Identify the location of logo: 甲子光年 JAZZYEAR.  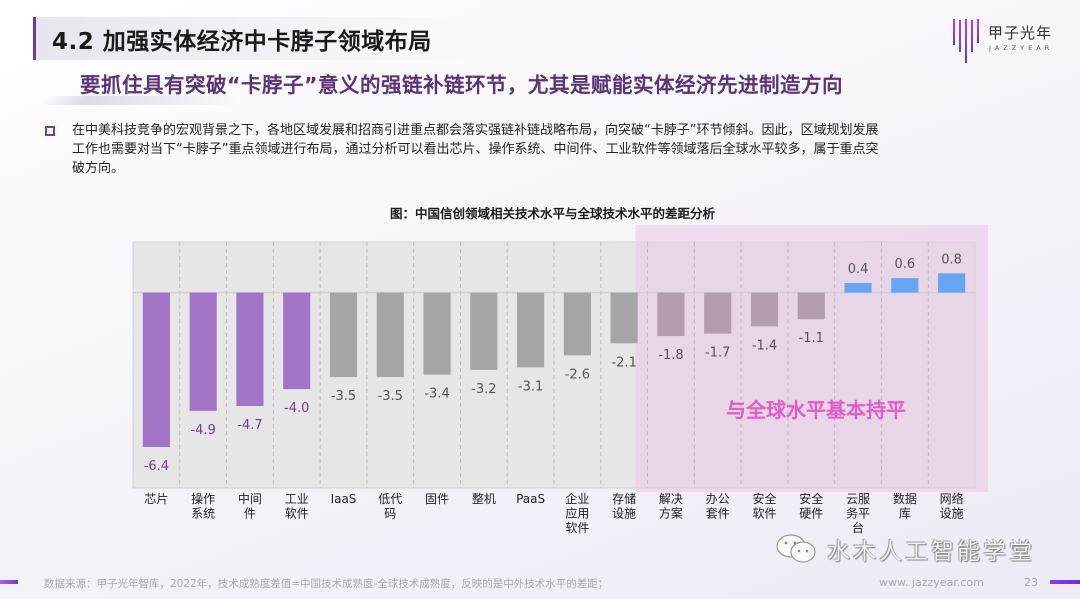
(1005, 39).